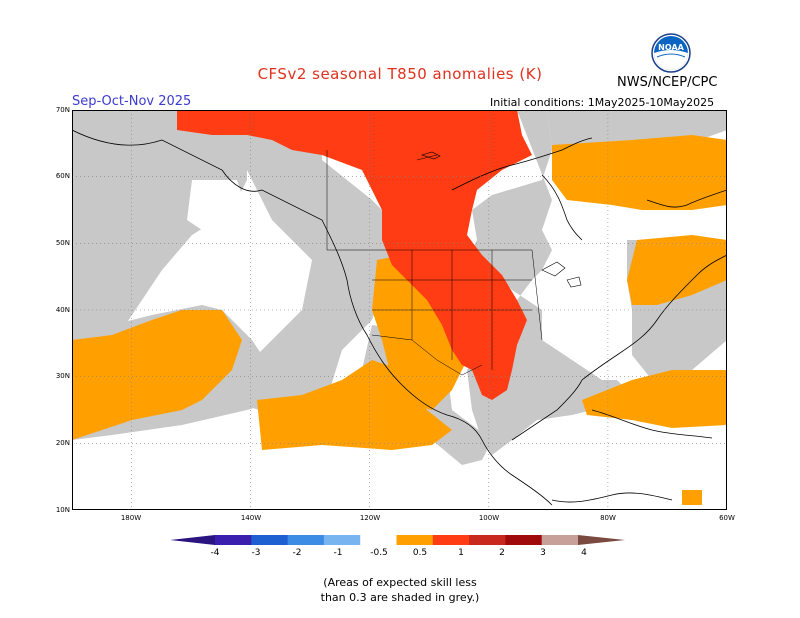 The image size is (800, 618). What do you see at coordinates (338, 553) in the screenshot?
I see `legend-label-minus1: -1` at bounding box center [338, 553].